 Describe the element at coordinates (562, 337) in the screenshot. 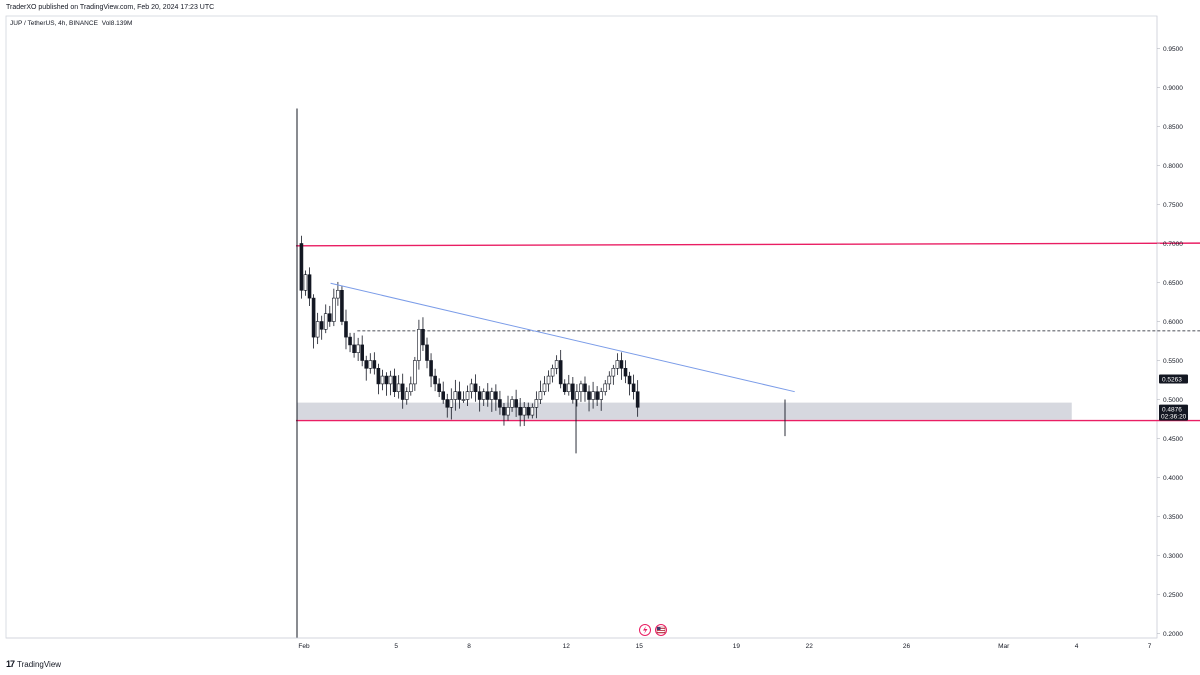

I see `descending-trendline` at that location.